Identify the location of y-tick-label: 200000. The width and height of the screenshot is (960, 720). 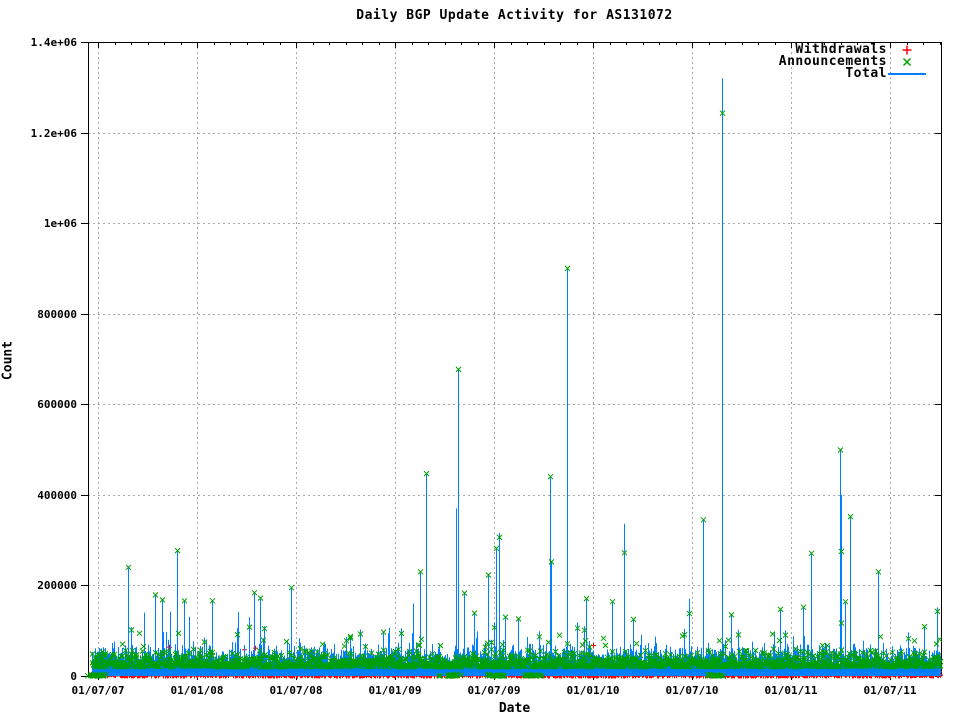
(57, 585).